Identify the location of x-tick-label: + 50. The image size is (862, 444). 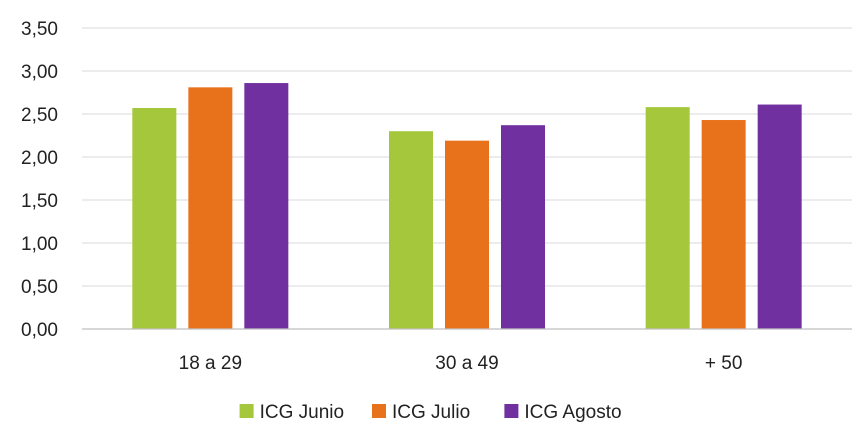
(724, 363).